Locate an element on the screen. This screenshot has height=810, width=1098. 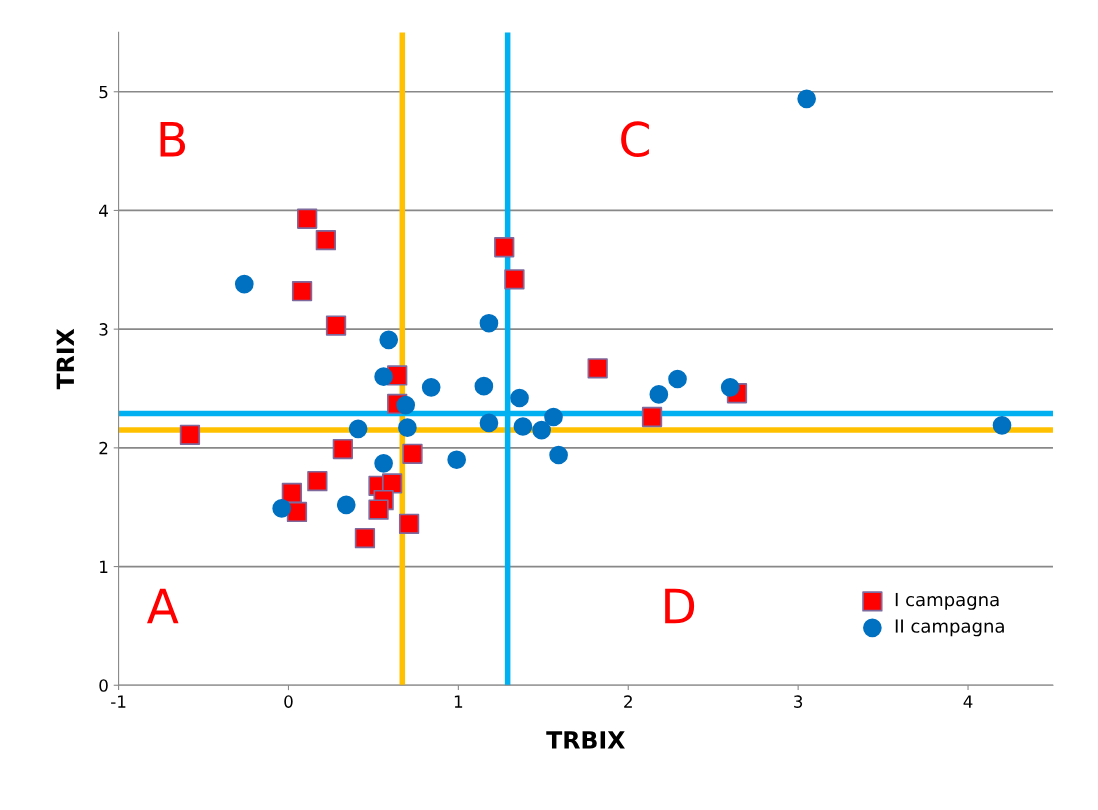
x-tick-label: -1 is located at coordinates (118, 701).